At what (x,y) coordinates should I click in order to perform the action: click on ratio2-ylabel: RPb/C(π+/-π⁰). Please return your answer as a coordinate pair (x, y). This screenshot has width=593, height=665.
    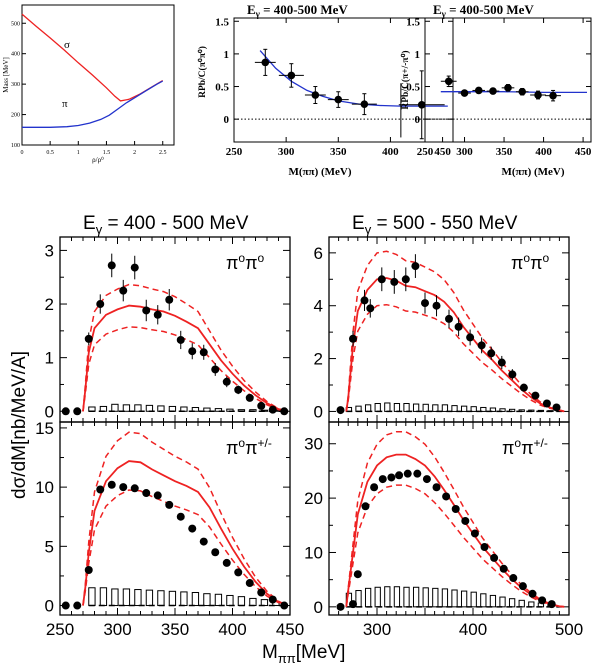
    Looking at the image, I should click on (405, 79).